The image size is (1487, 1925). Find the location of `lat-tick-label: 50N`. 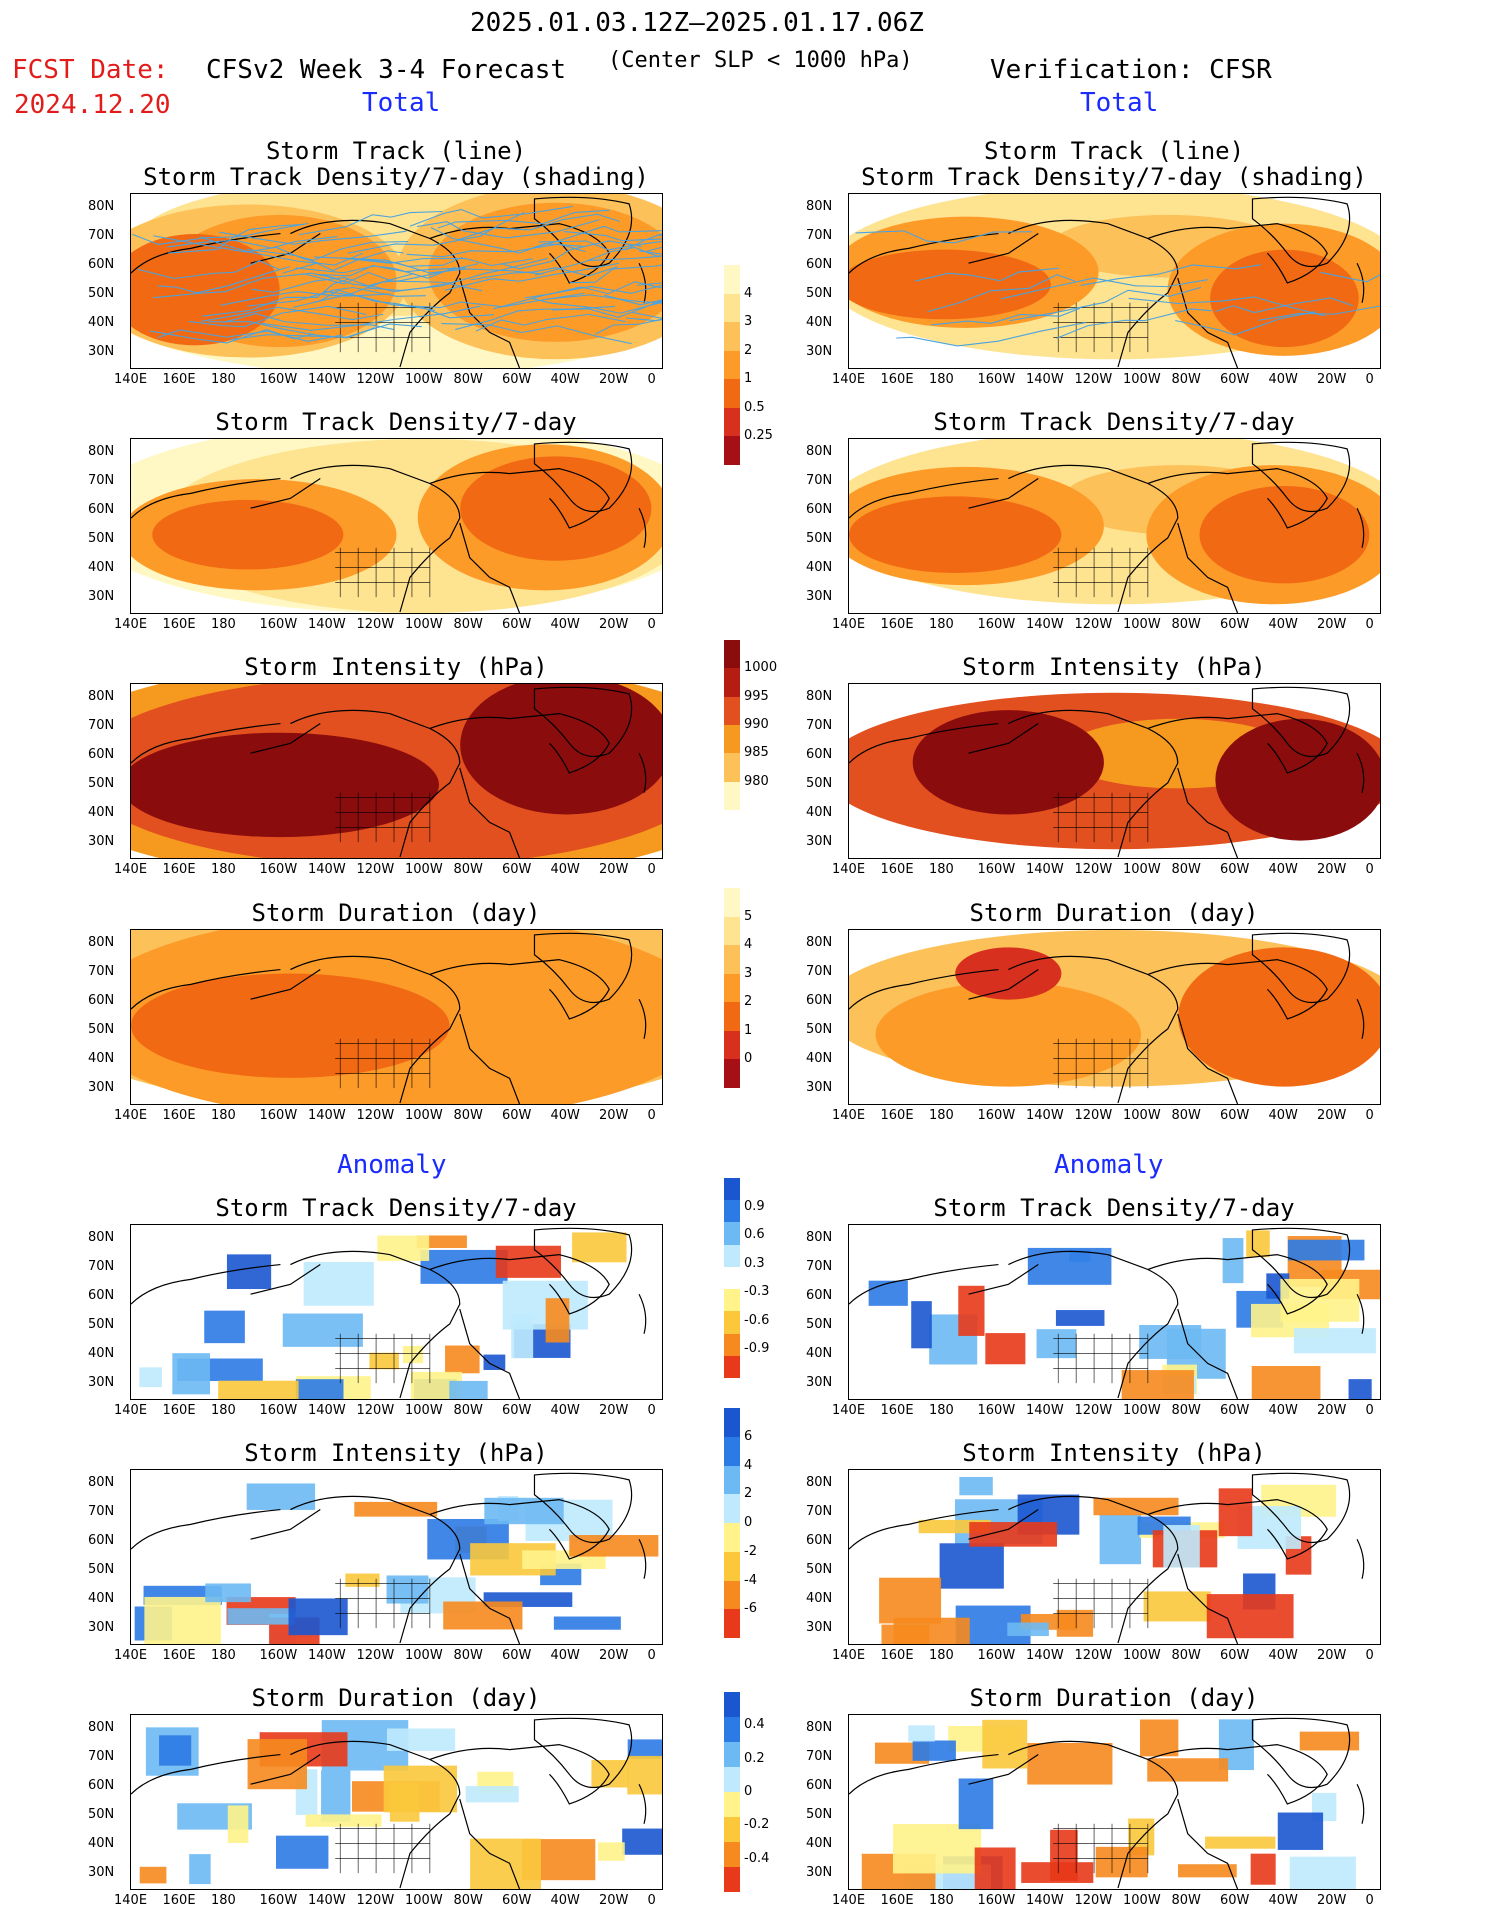

lat-tick-label: 50N is located at coordinates (819, 783).